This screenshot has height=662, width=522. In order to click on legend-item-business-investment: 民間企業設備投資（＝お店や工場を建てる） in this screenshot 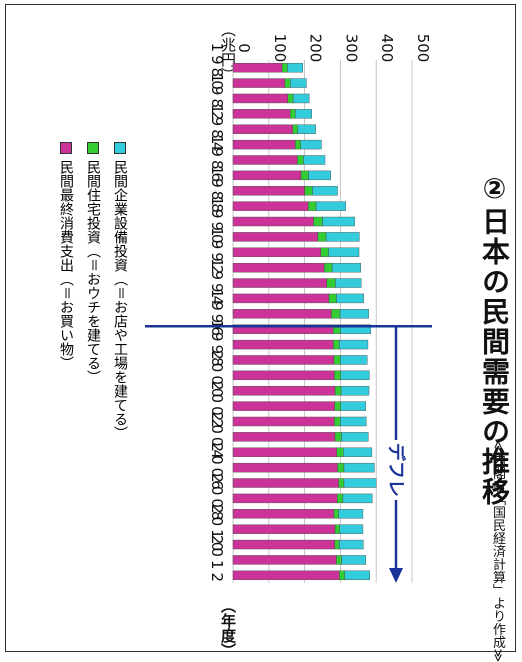, I will do `click(120, 291)`.